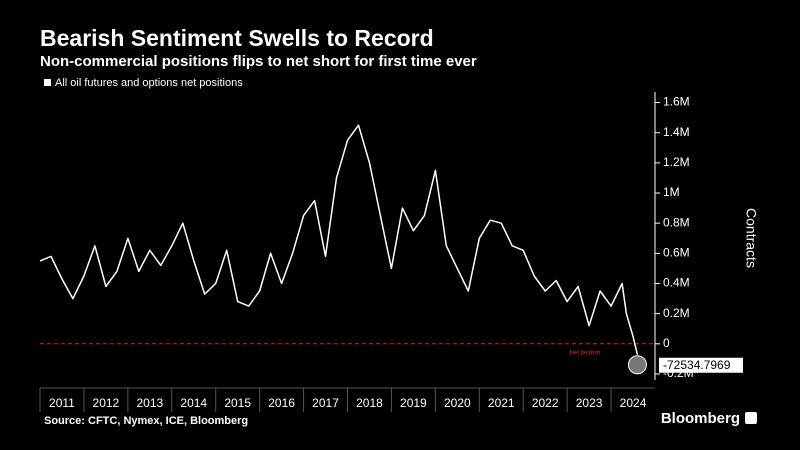 The width and height of the screenshot is (800, 450). I want to click on x-tick-label: 2015, so click(237, 403).